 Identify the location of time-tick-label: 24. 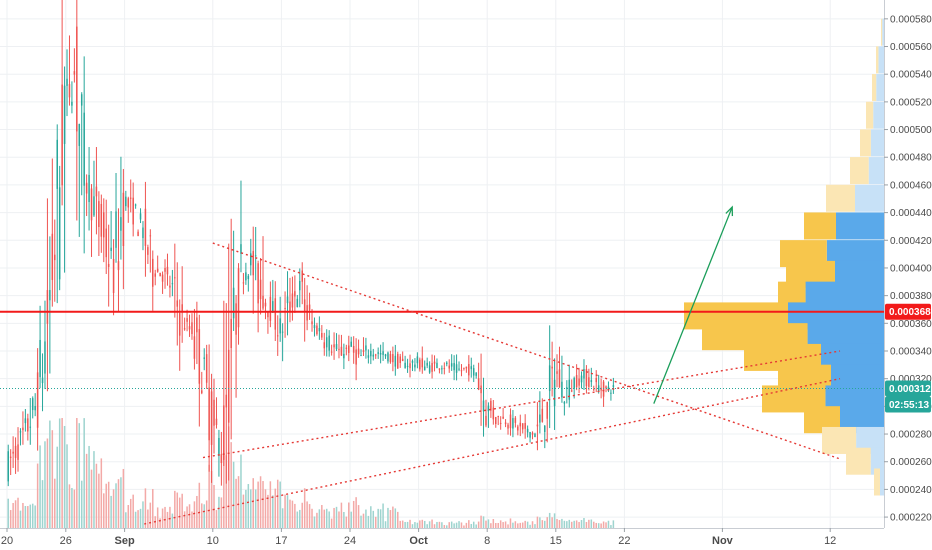
(350, 541).